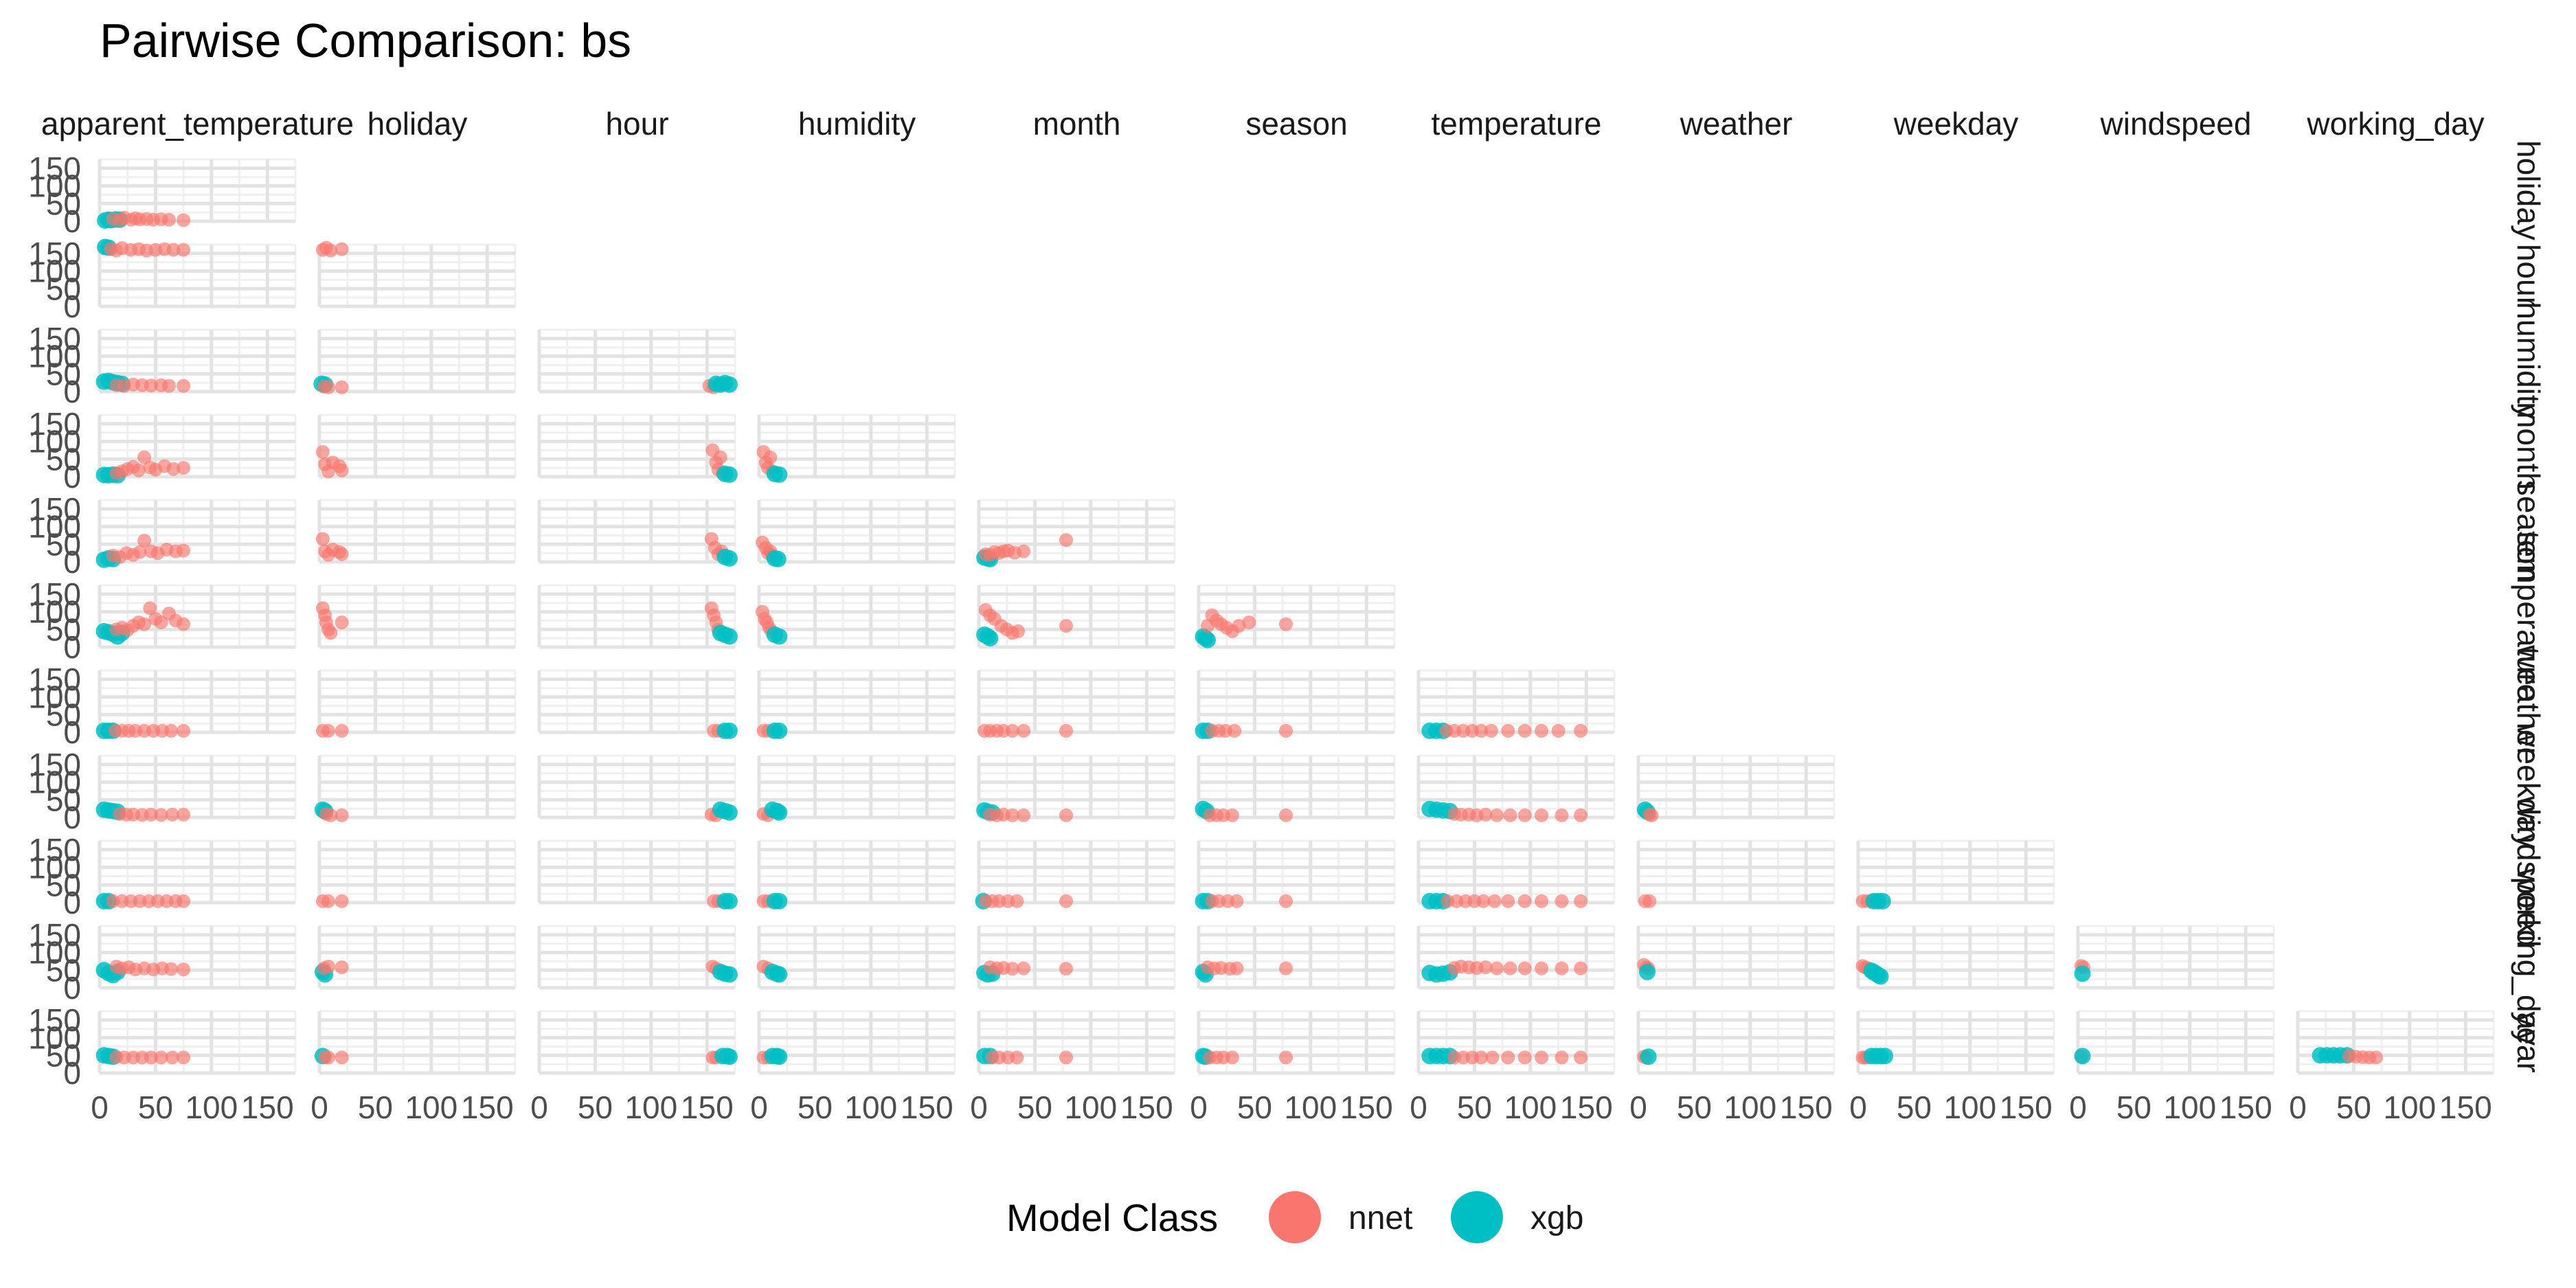 The height and width of the screenshot is (1288, 2576). What do you see at coordinates (63, 629) in the screenshot?
I see `y-tick-label: 50` at bounding box center [63, 629].